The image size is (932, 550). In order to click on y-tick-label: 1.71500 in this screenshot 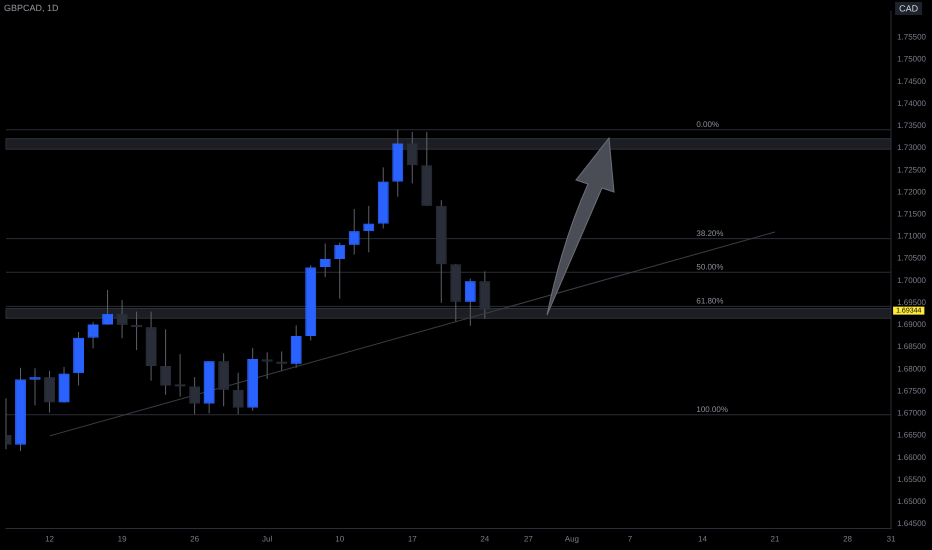, I will do `click(912, 214)`.